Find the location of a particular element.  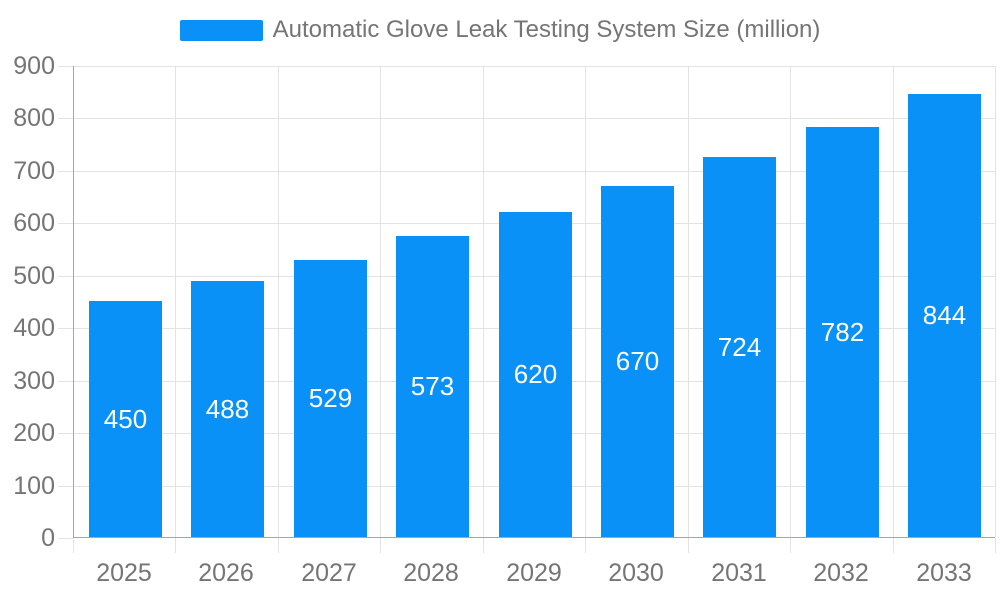

bar-2033: 844 is located at coordinates (944, 315).